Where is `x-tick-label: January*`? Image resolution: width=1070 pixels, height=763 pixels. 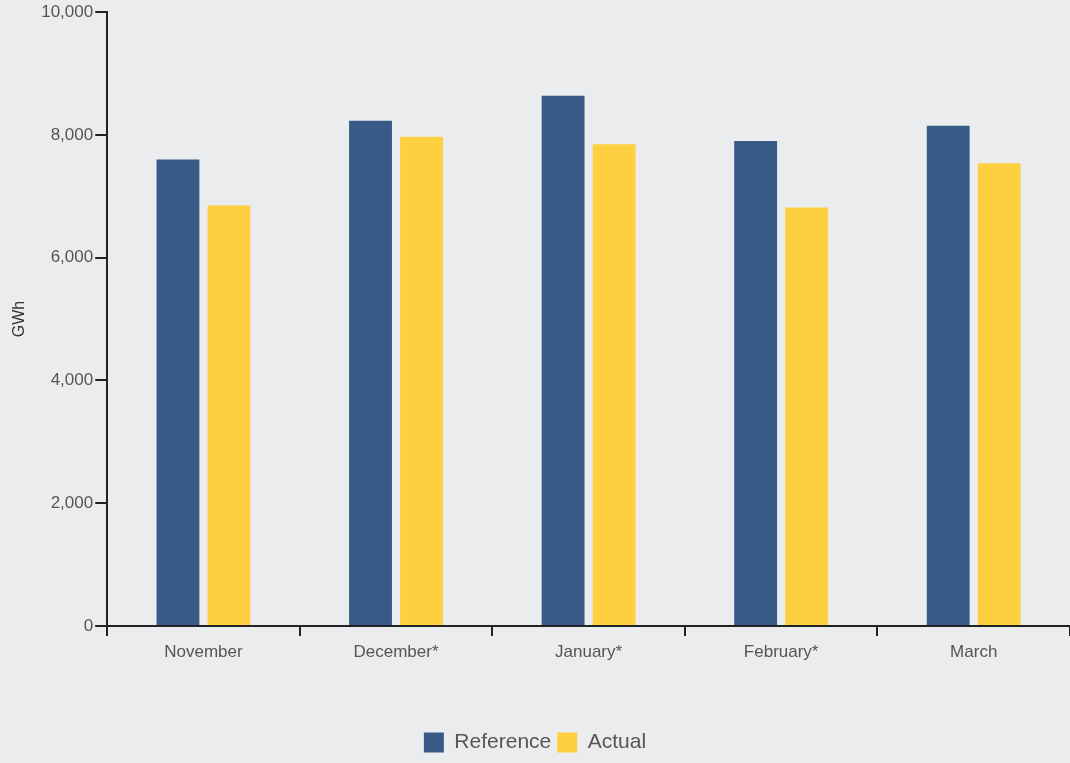 x-tick-label: January* is located at coordinates (589, 651).